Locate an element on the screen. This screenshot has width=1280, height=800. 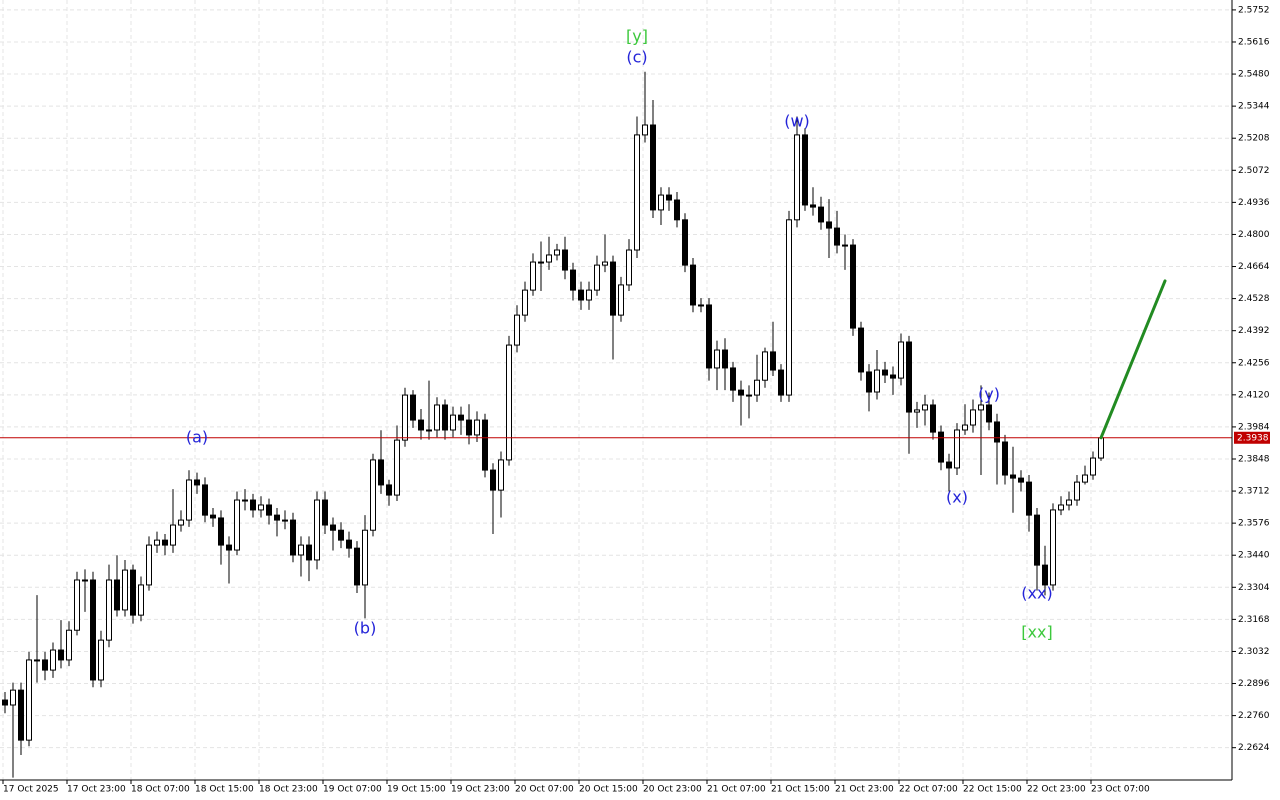
y-tick-label: 2.2896 is located at coordinates (1254, 684).